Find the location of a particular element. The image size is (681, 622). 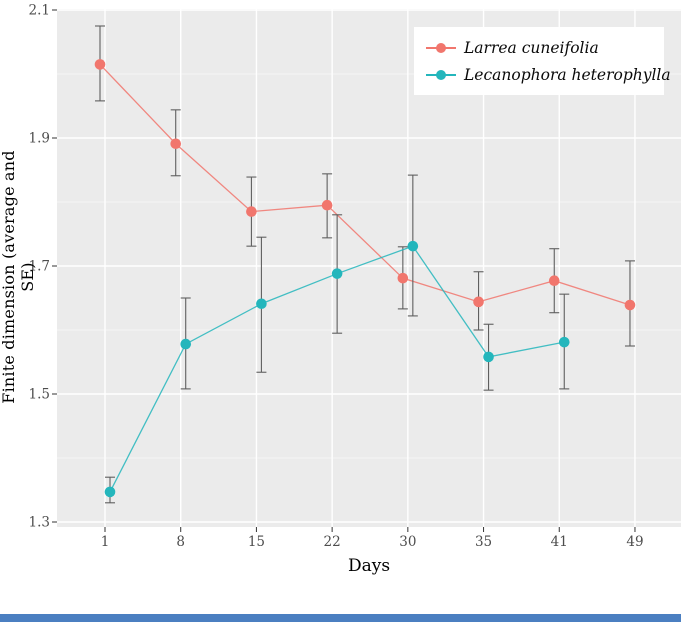

legend-item-larrea-cuneifolia: Larrea cuneifolia is located at coordinates (540, 47).